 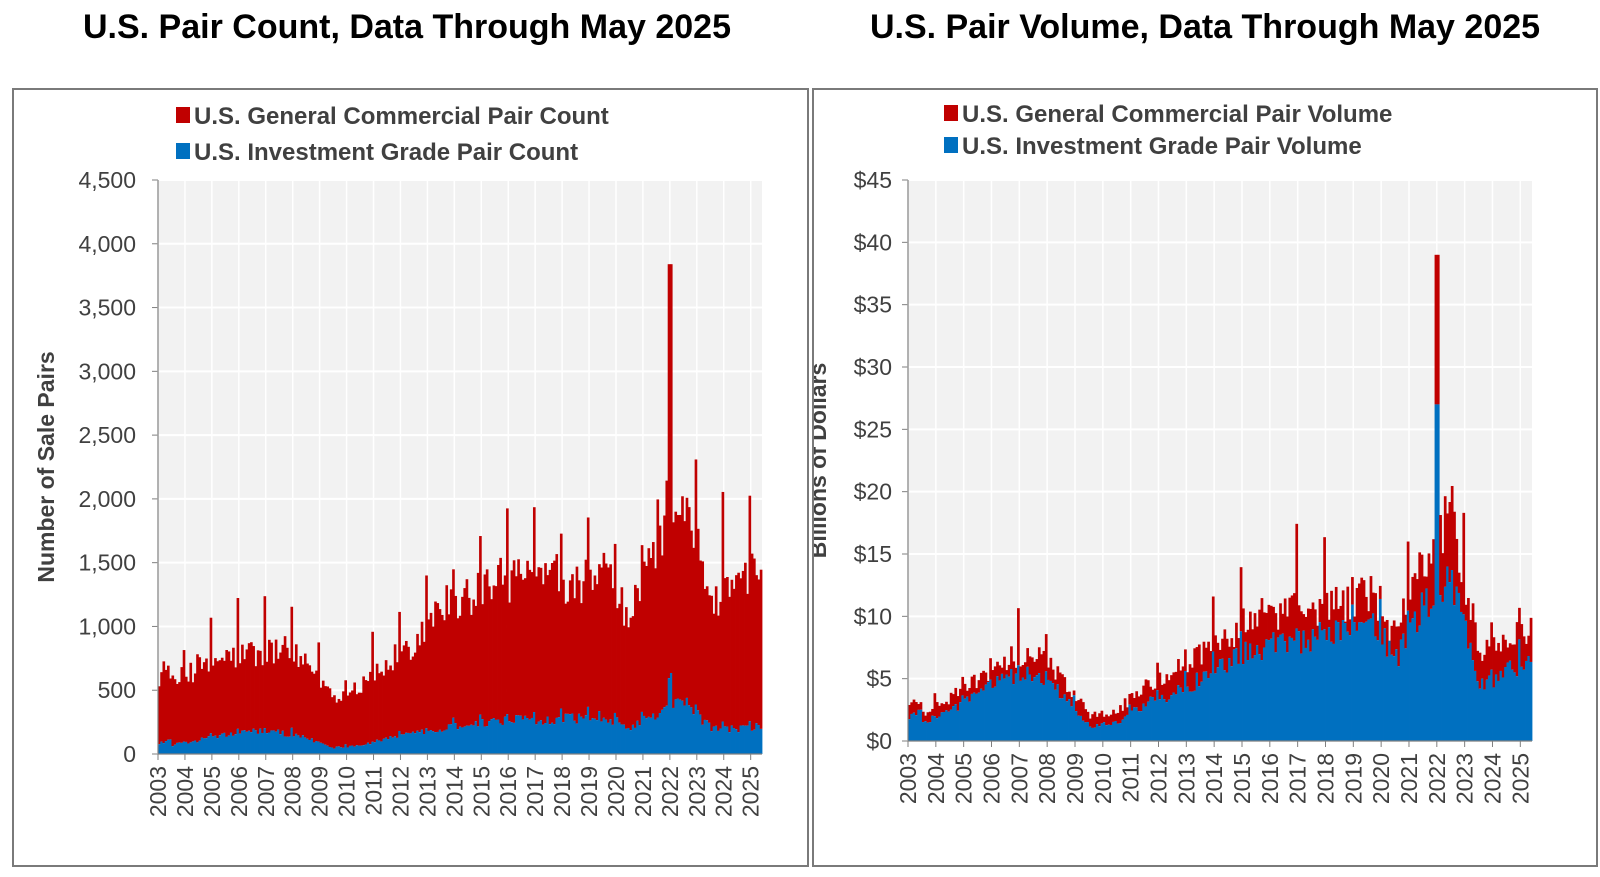 What do you see at coordinates (991, 778) in the screenshot?
I see `x-tick-label: 2006` at bounding box center [991, 778].